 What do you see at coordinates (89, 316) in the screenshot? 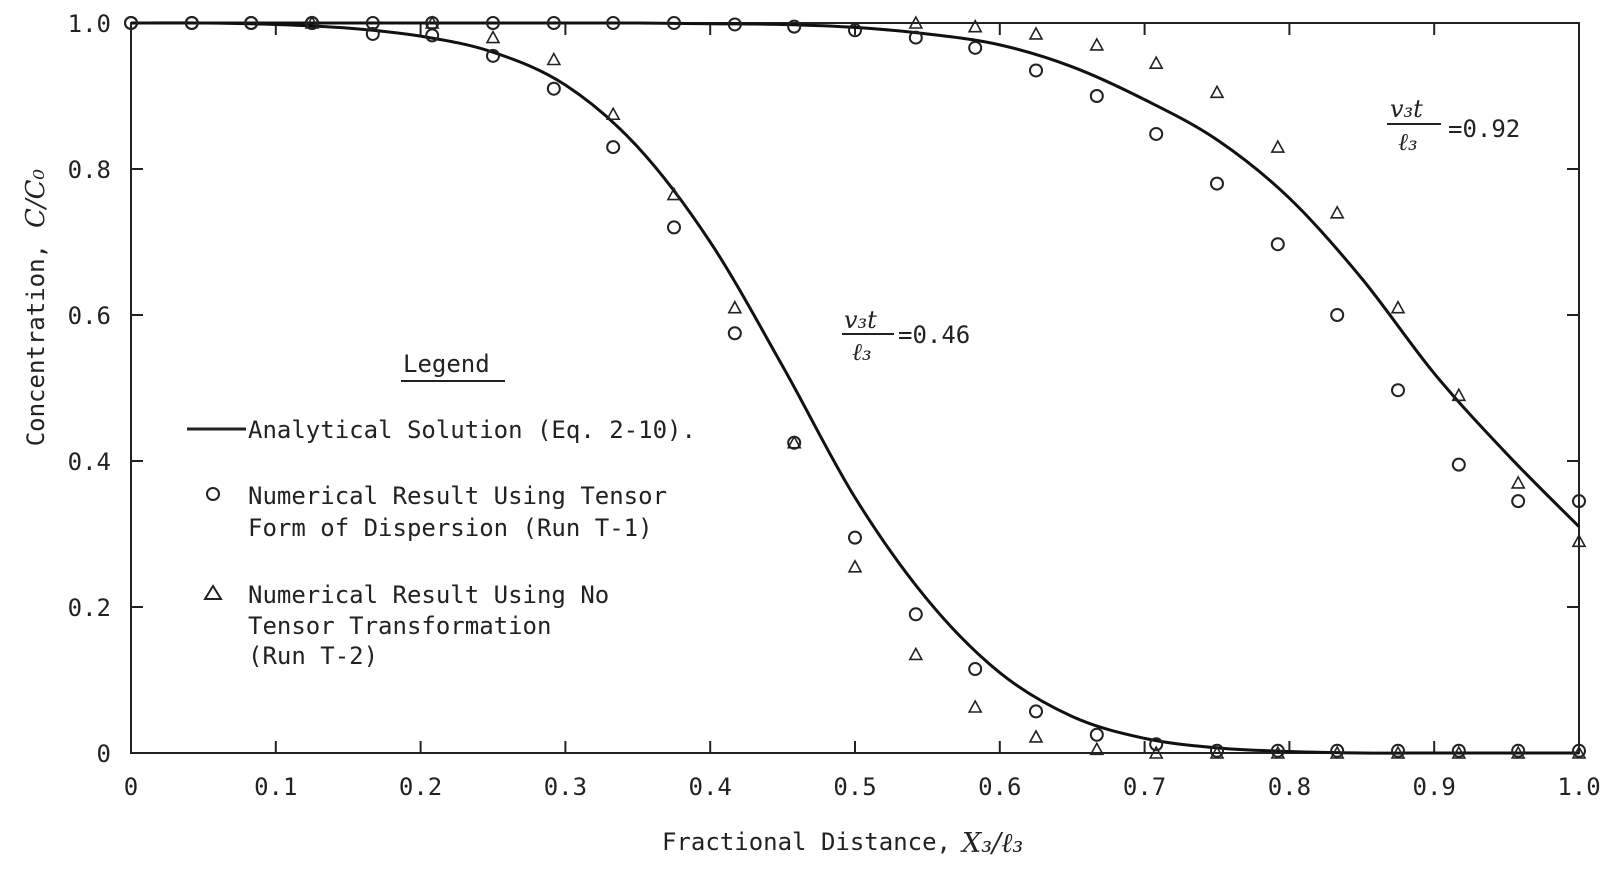
I see `y-tick-label: 0.6` at bounding box center [89, 316].